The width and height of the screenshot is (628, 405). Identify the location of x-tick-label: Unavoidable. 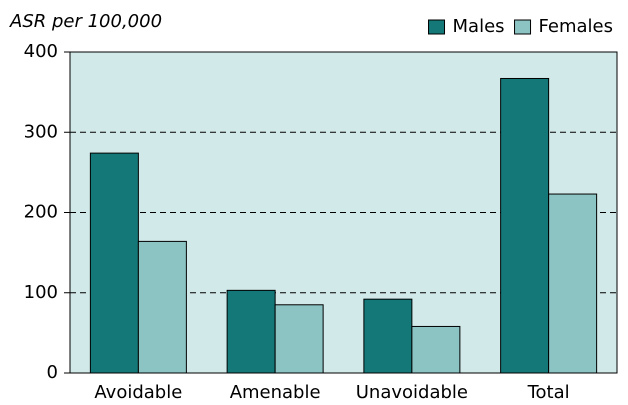
(412, 392).